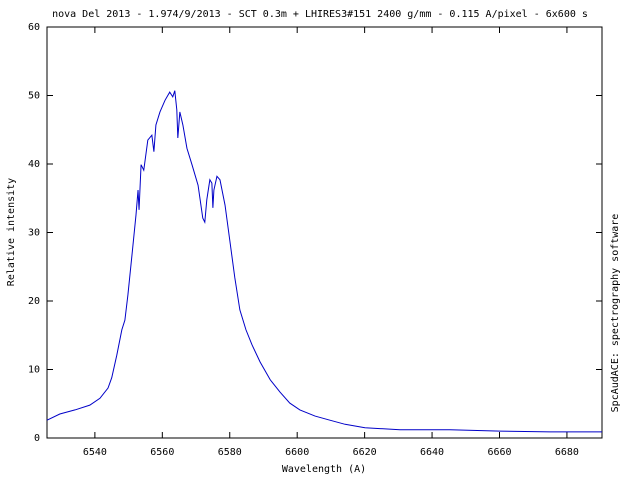  What do you see at coordinates (34, 164) in the screenshot?
I see `y-tick-label: 40` at bounding box center [34, 164].